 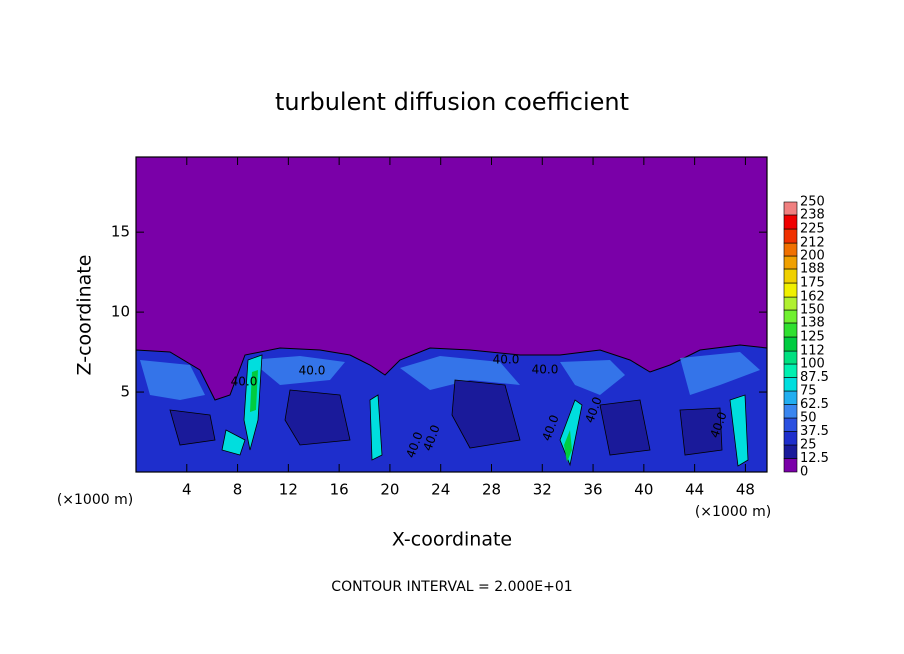 I want to click on colorbar-label: 0, so click(x=804, y=472).